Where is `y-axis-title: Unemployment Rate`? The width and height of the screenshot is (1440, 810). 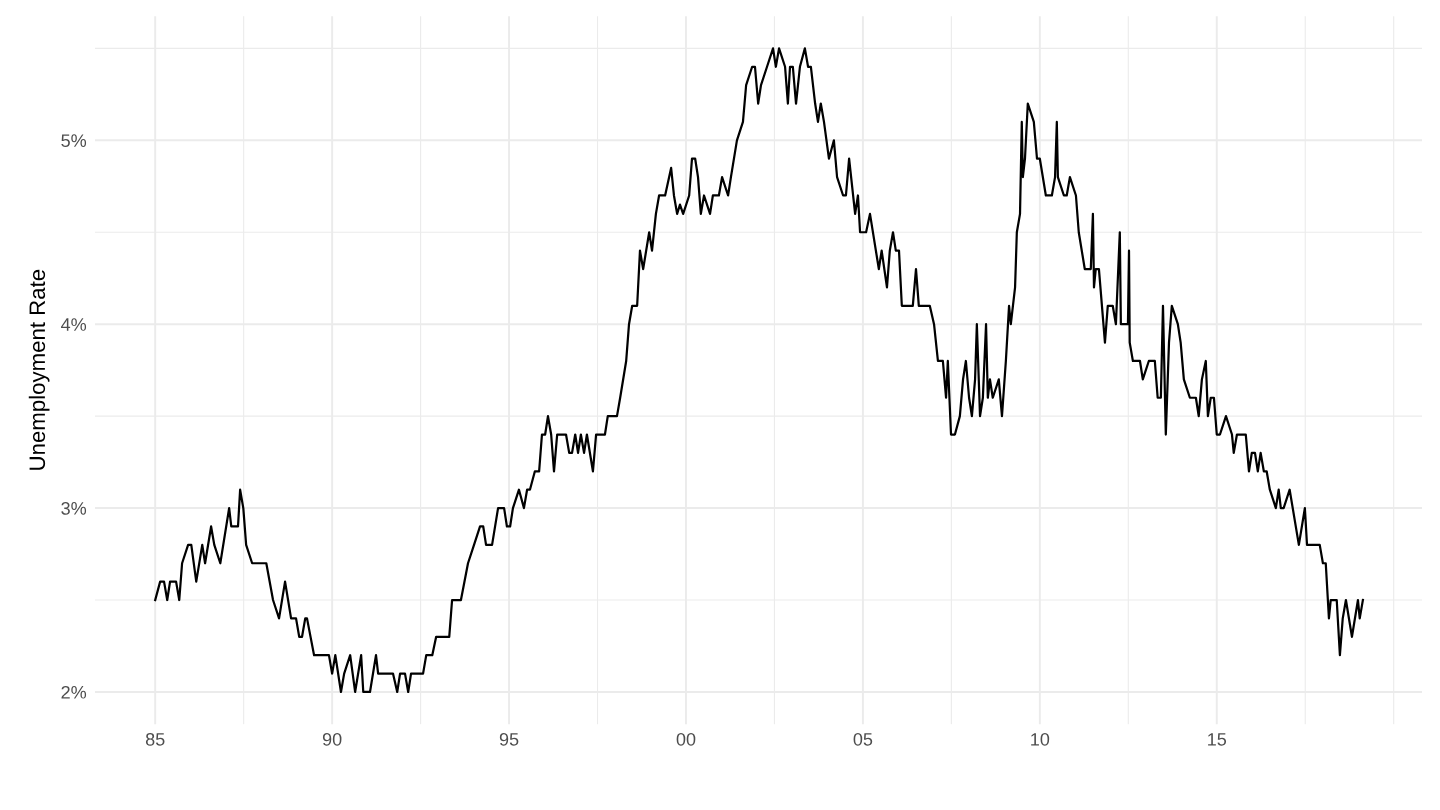
y-axis-title: Unemployment Rate is located at coordinates (39, 369).